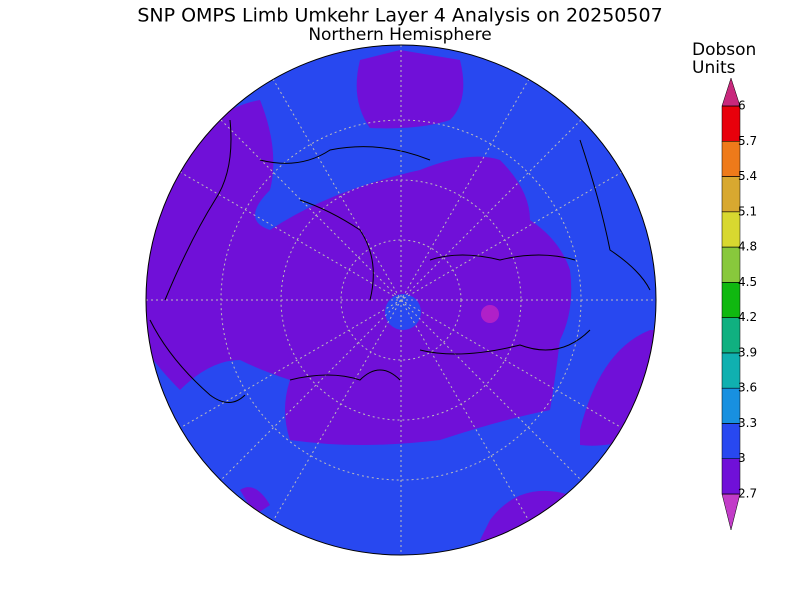 This screenshot has width=800, height=604. Describe the element at coordinates (490, 314) in the screenshot. I see `max-spot` at that location.